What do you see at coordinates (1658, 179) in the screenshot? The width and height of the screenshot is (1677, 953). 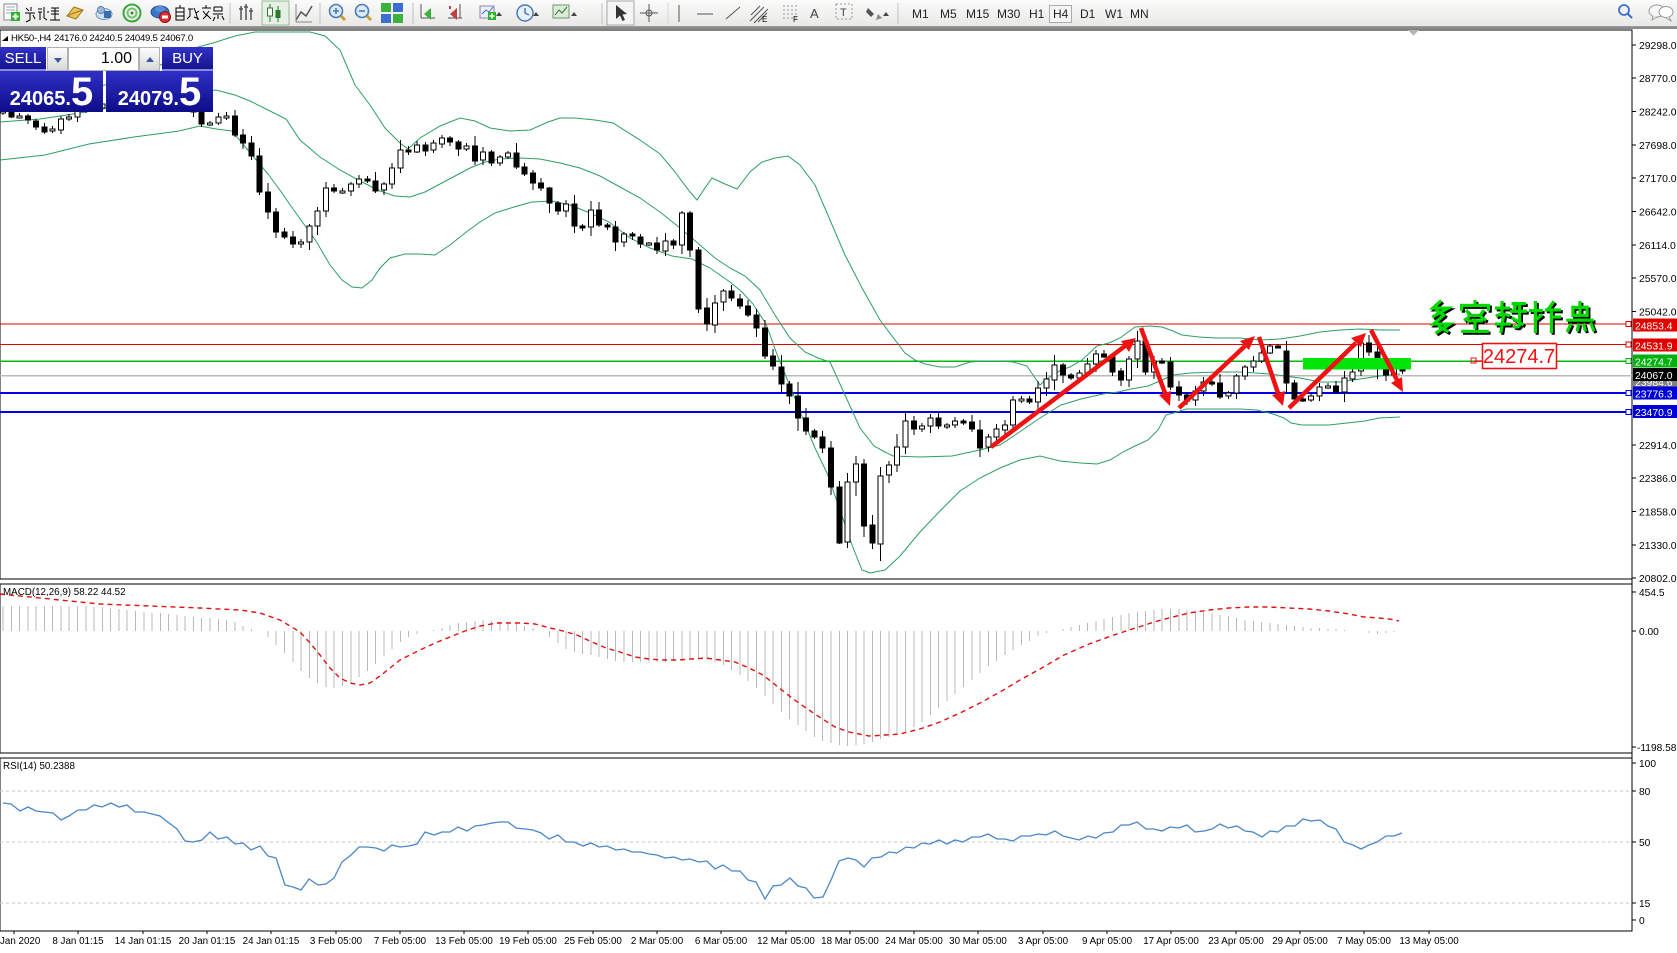 I see `svg-text: 27170.0` at bounding box center [1658, 179].